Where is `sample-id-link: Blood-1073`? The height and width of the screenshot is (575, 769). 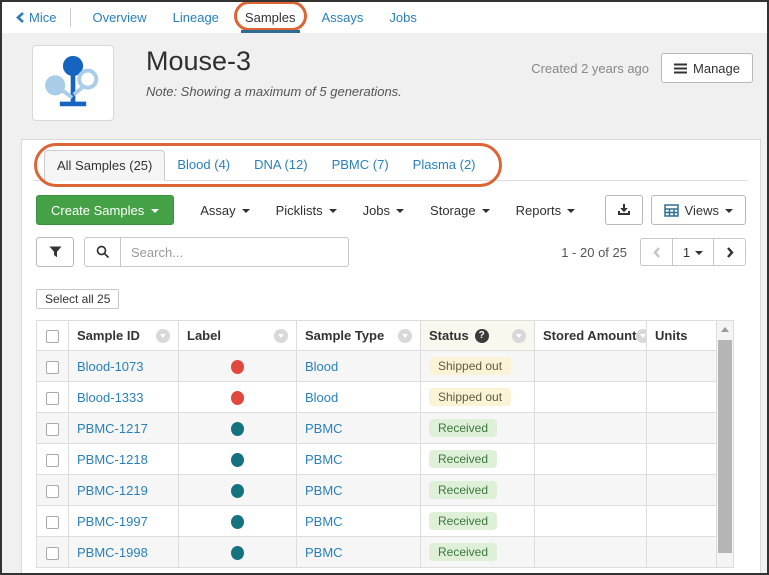 sample-id-link: Blood-1073 is located at coordinates (110, 366).